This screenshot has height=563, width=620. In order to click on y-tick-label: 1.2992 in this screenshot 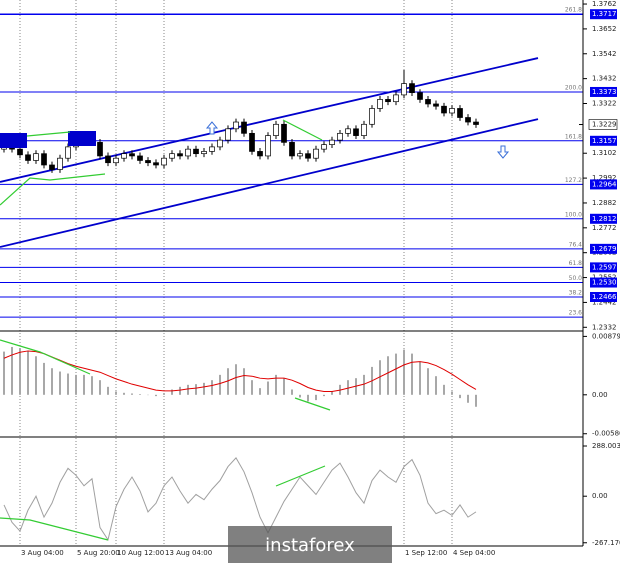, I will do `click(604, 178)`.